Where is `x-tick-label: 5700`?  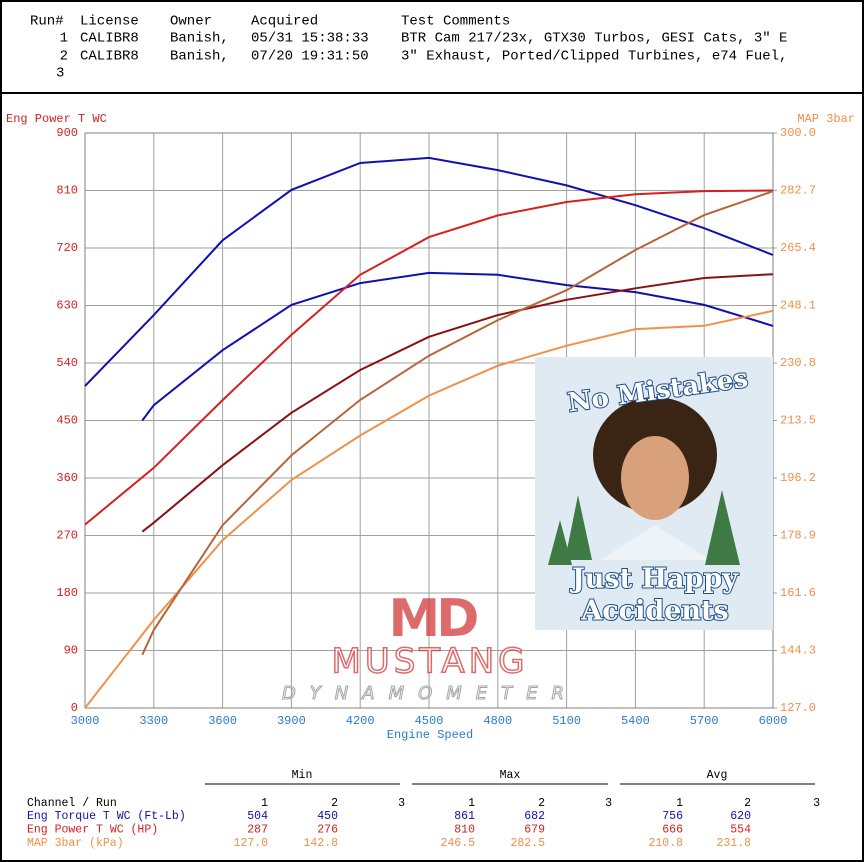 x-tick-label: 5700 is located at coordinates (704, 721).